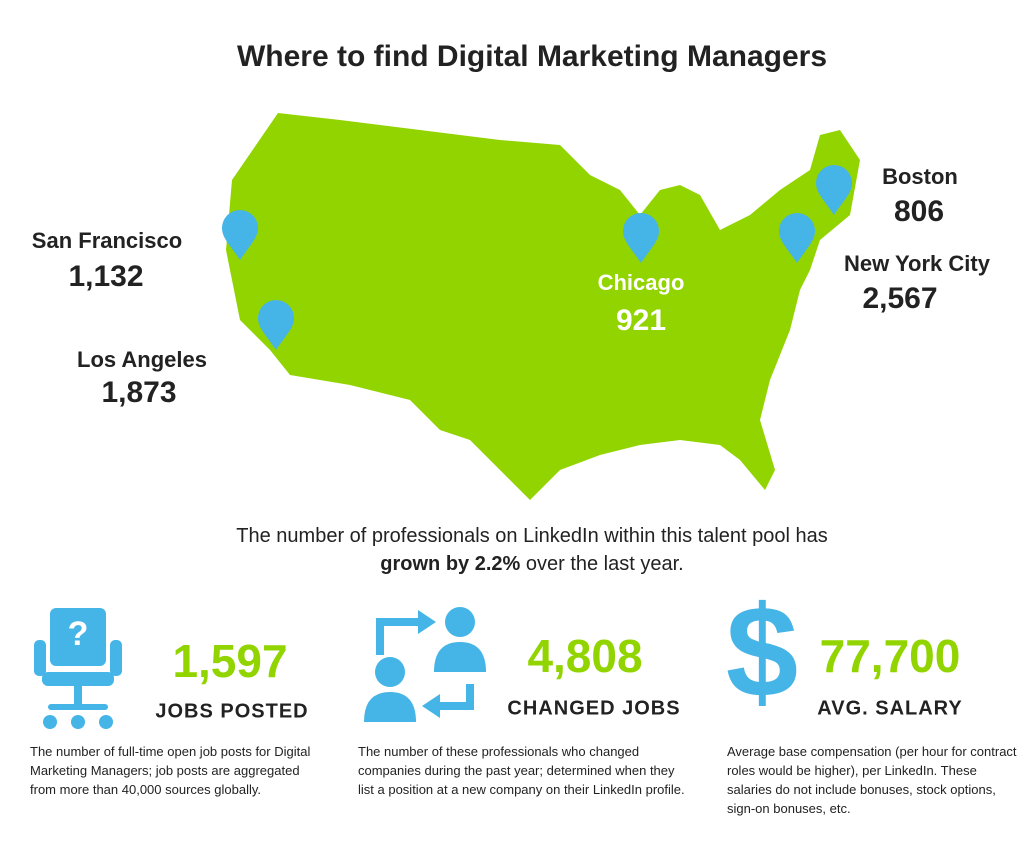  Describe the element at coordinates (593, 708) in the screenshot. I see `stat-label: CHANGED JOBS` at that location.